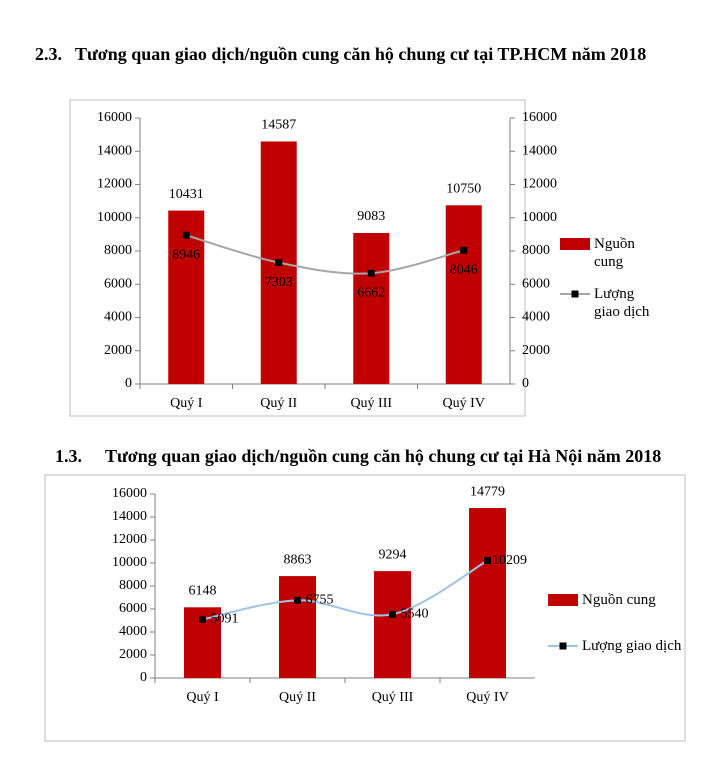 The height and width of the screenshot is (768, 713). What do you see at coordinates (464, 269) in the screenshot?
I see `line-value-label: 8046` at bounding box center [464, 269].